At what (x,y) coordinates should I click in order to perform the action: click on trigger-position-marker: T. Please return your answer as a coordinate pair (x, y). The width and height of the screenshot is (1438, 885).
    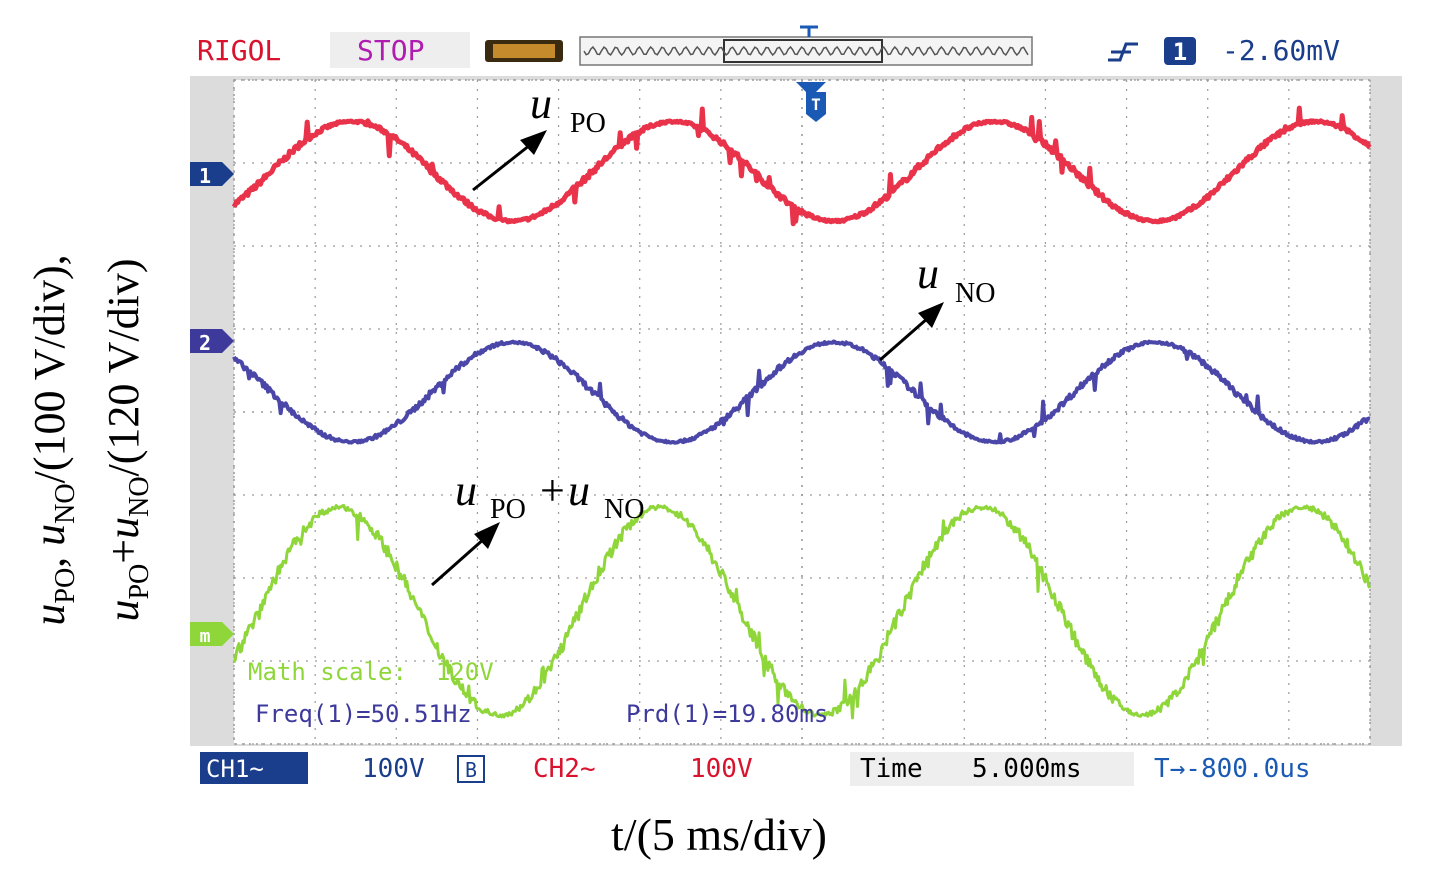
    Looking at the image, I should click on (811, 102).